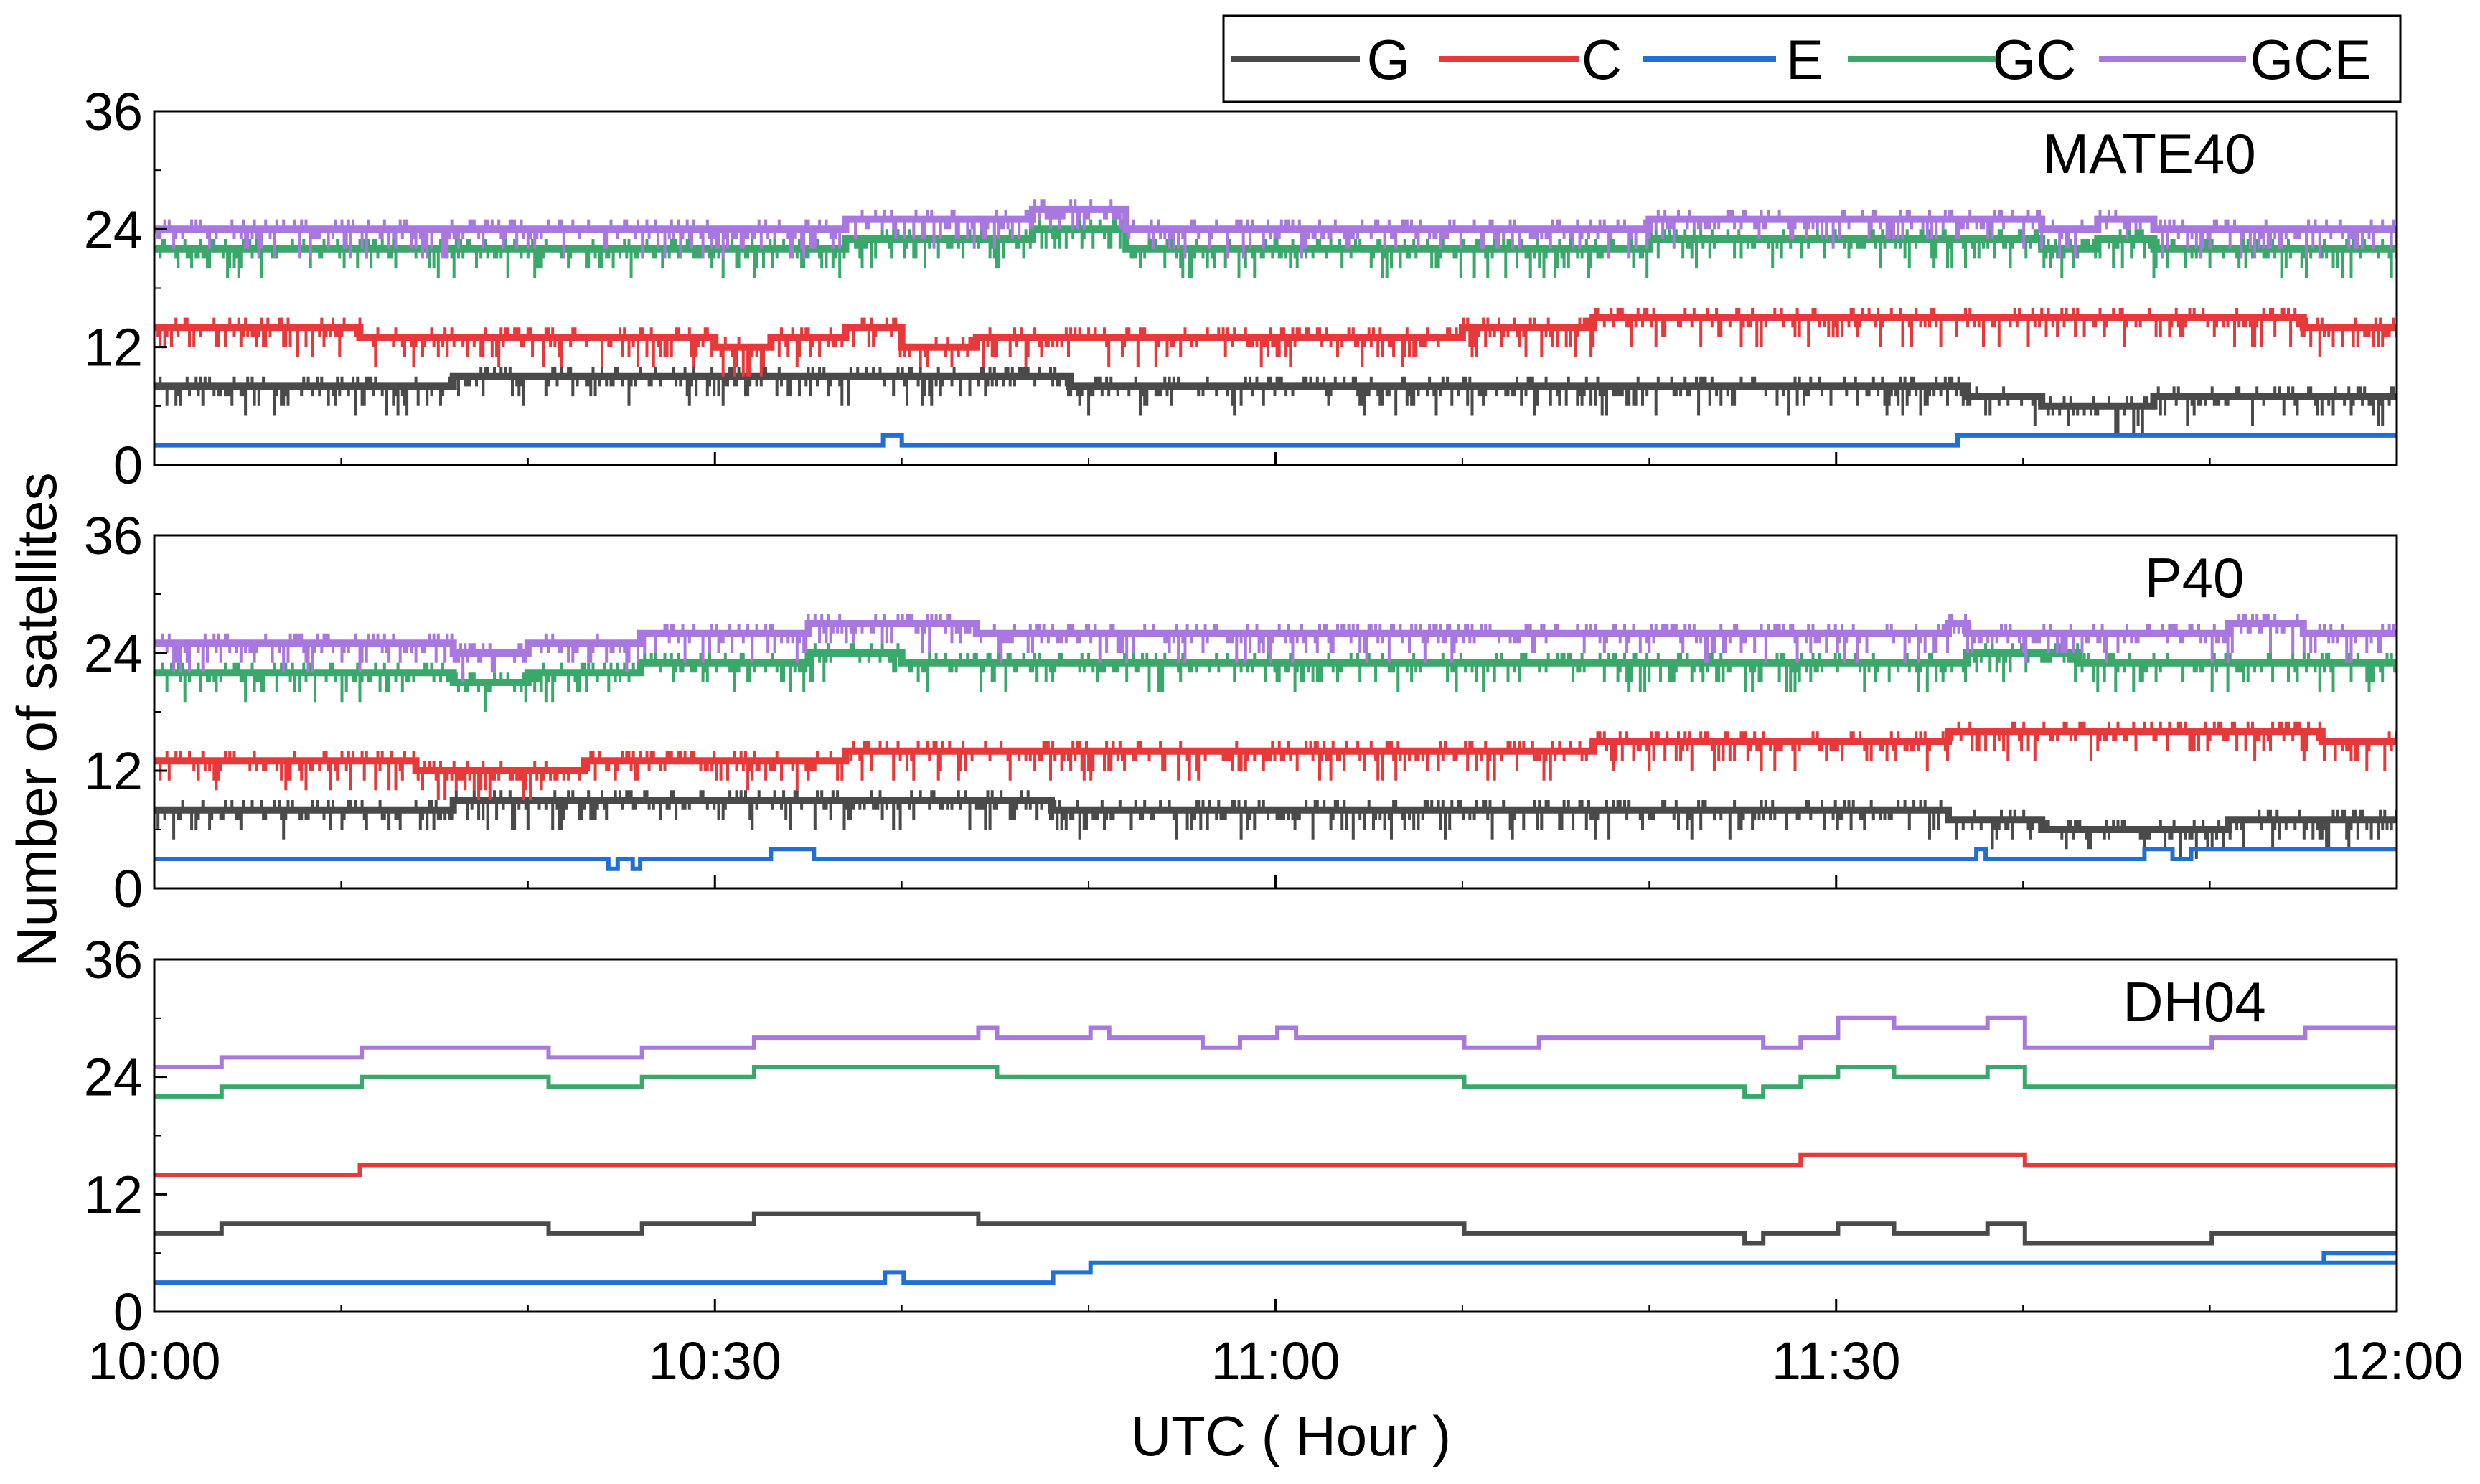 The image size is (2480, 1484). What do you see at coordinates (1277, 401) in the screenshot?
I see `series-noise-g-mate40` at bounding box center [1277, 401].